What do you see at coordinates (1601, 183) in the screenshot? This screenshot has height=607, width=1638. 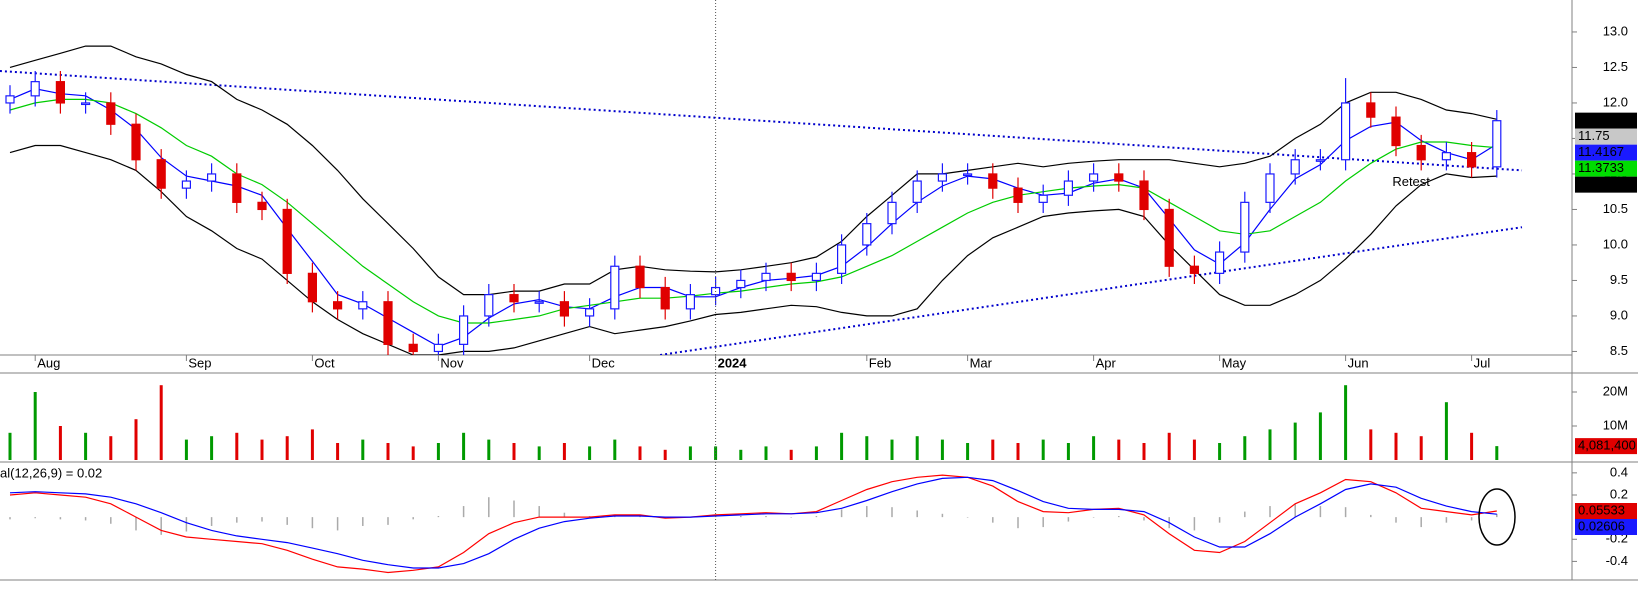 I see `value-tag-label: 10.9959` at bounding box center [1601, 183].